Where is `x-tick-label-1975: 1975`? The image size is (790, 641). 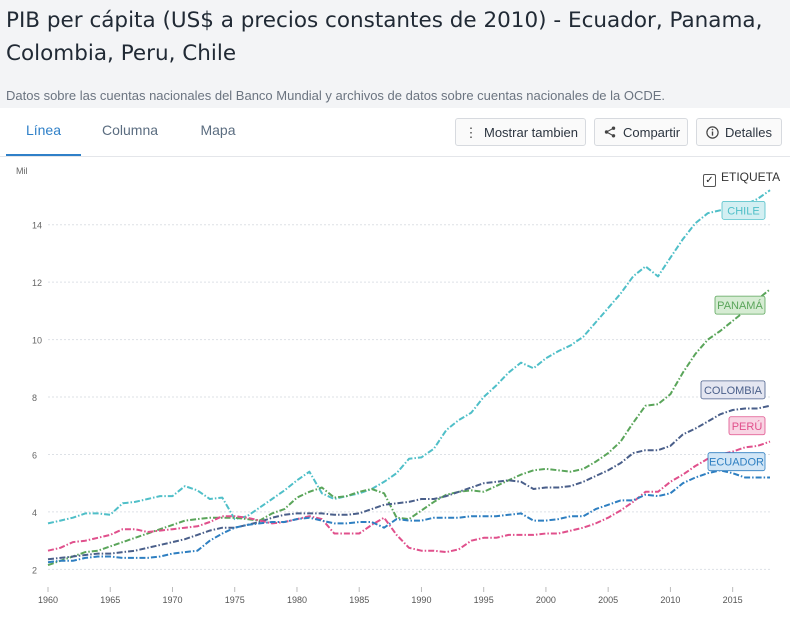
x-tick-label-1975: 1975 is located at coordinates (235, 600).